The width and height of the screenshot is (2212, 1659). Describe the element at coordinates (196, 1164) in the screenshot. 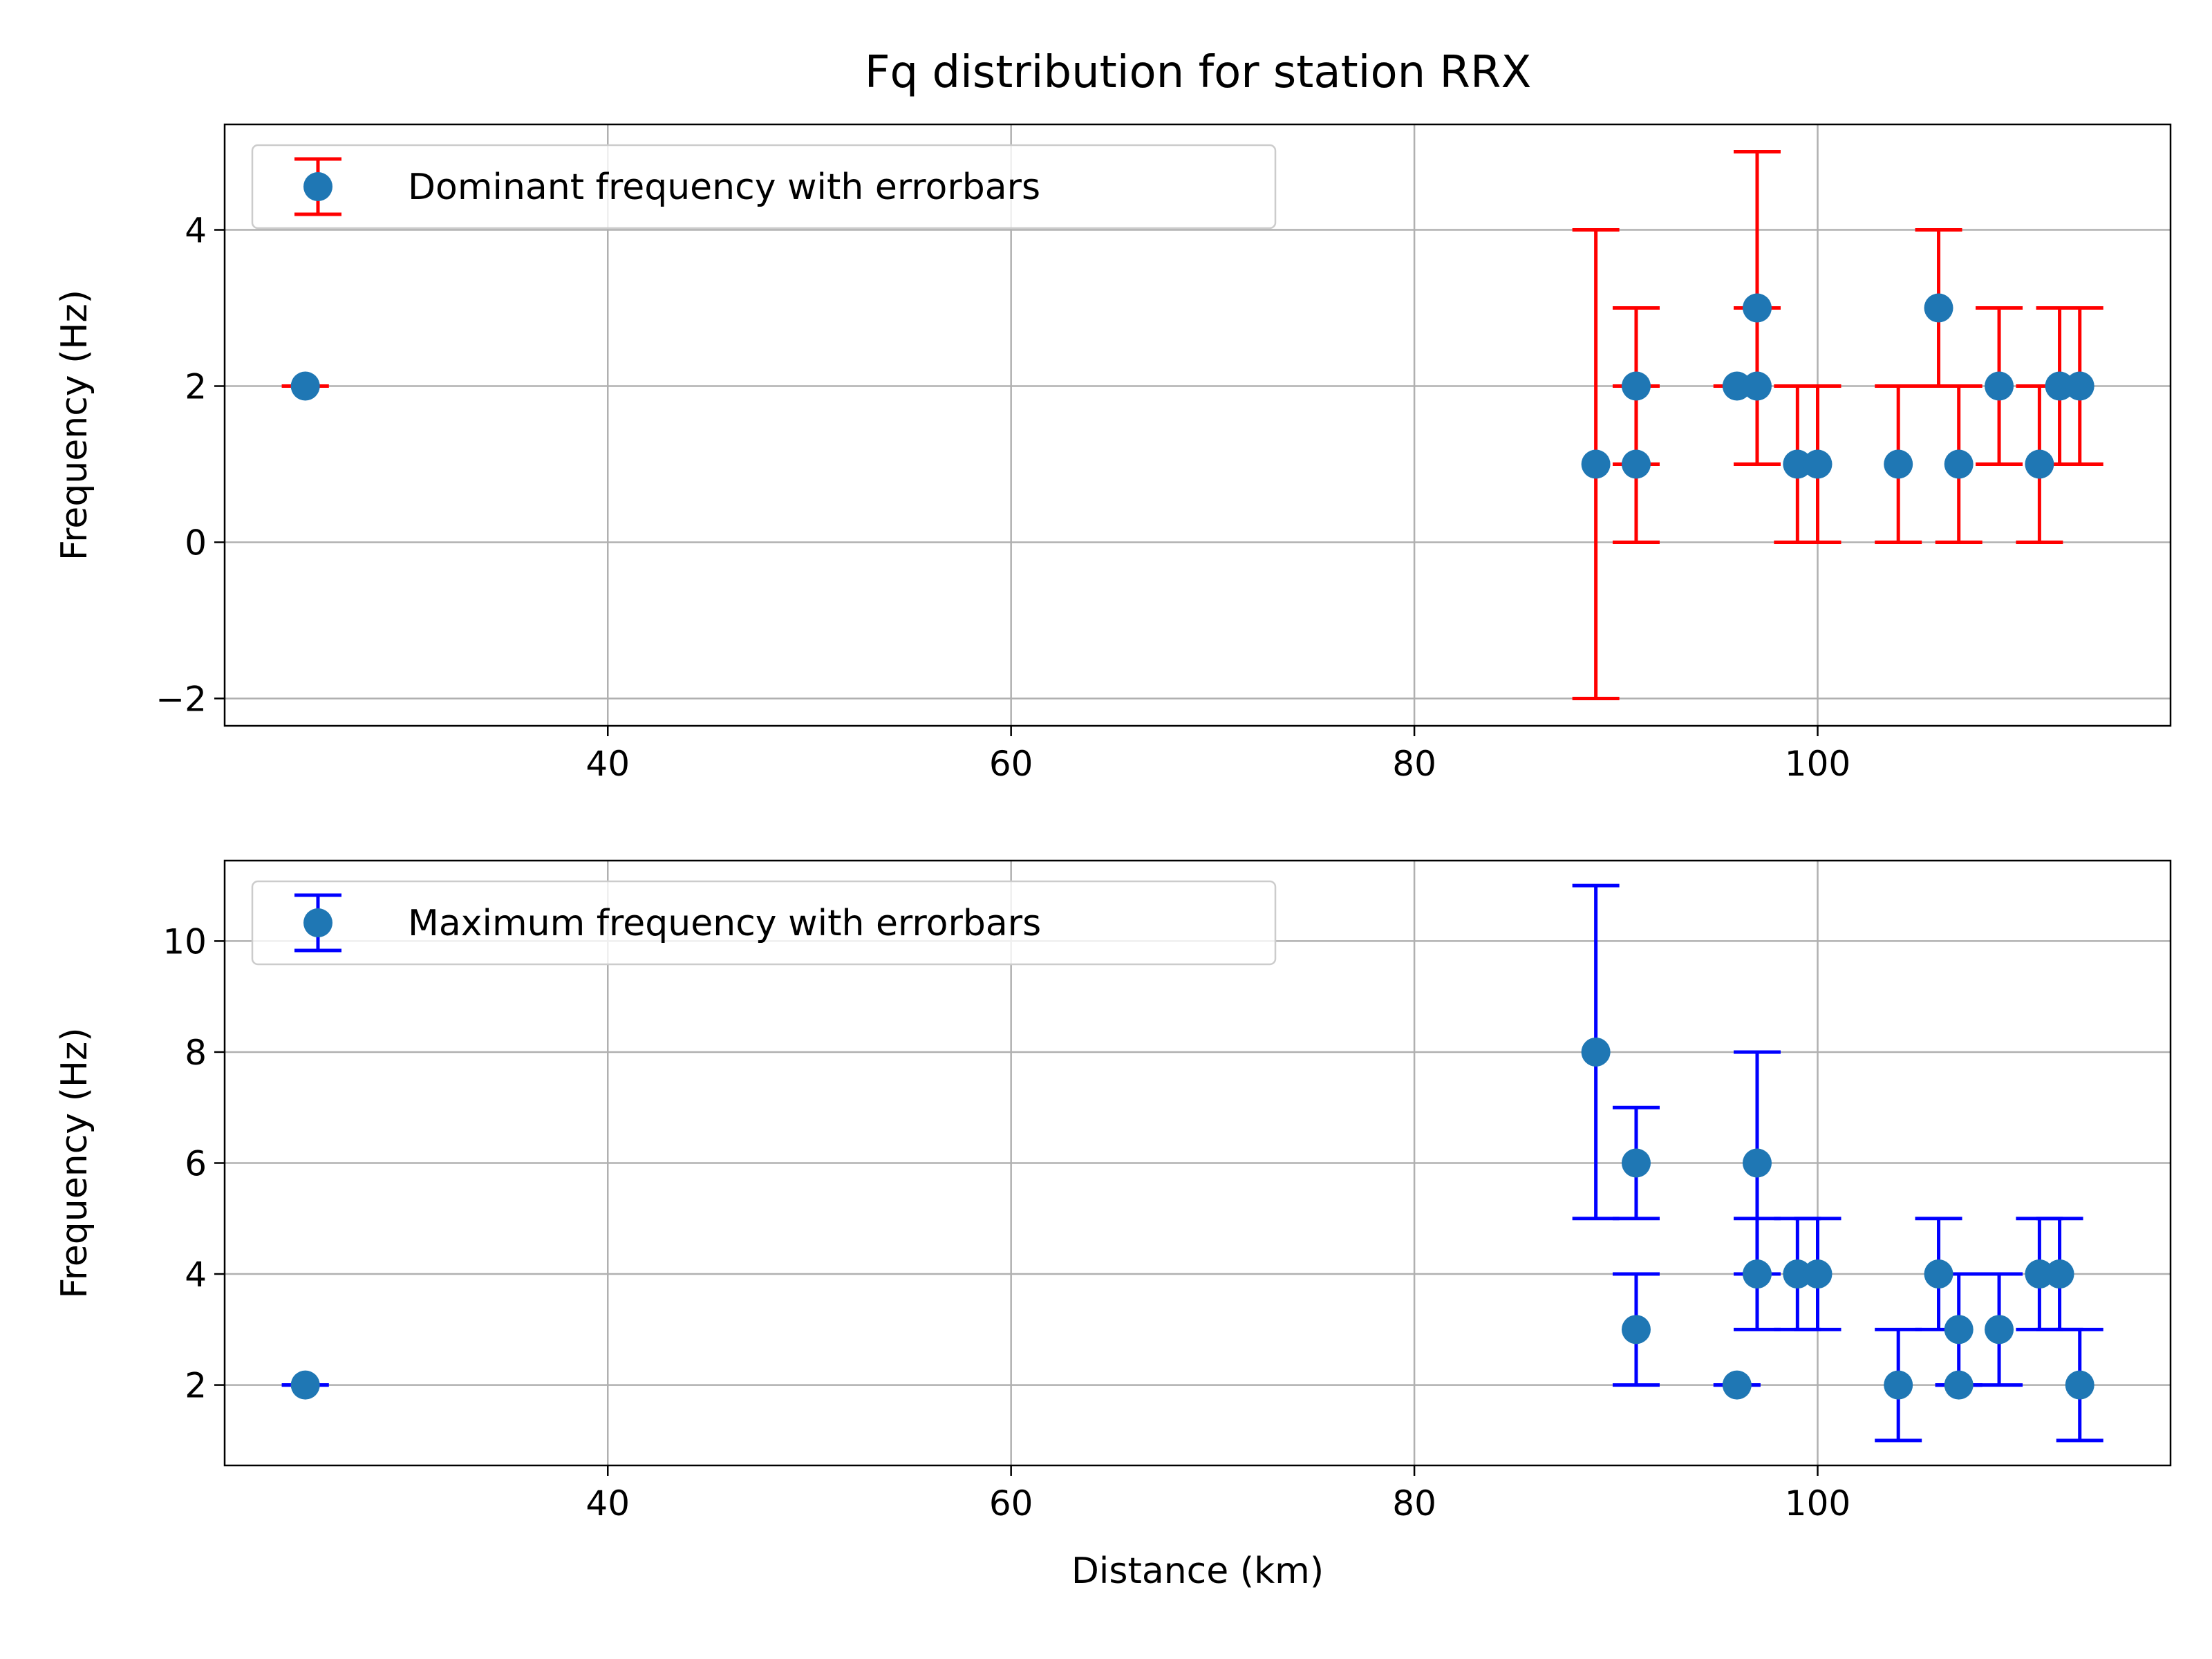

I see `y-tick-label: 6` at that location.